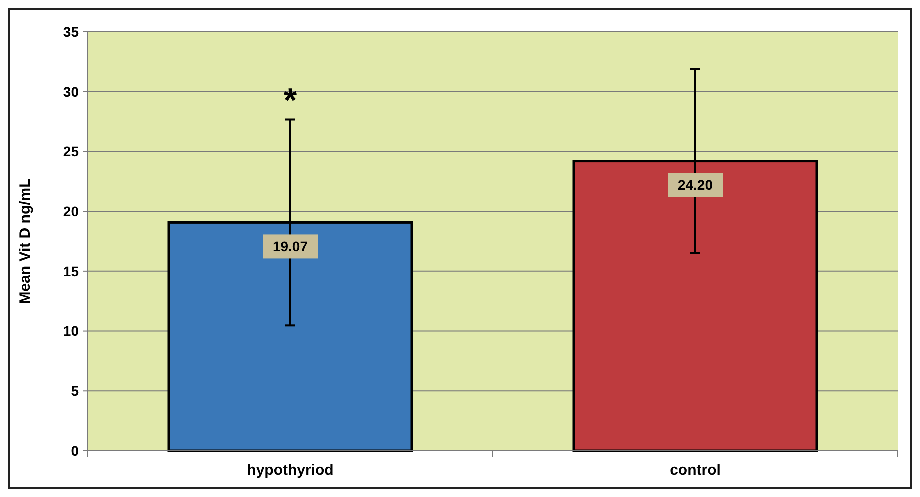 Image resolution: width=920 pixels, height=497 pixels. What do you see at coordinates (71, 271) in the screenshot?
I see `y-tick-label: 15` at bounding box center [71, 271].